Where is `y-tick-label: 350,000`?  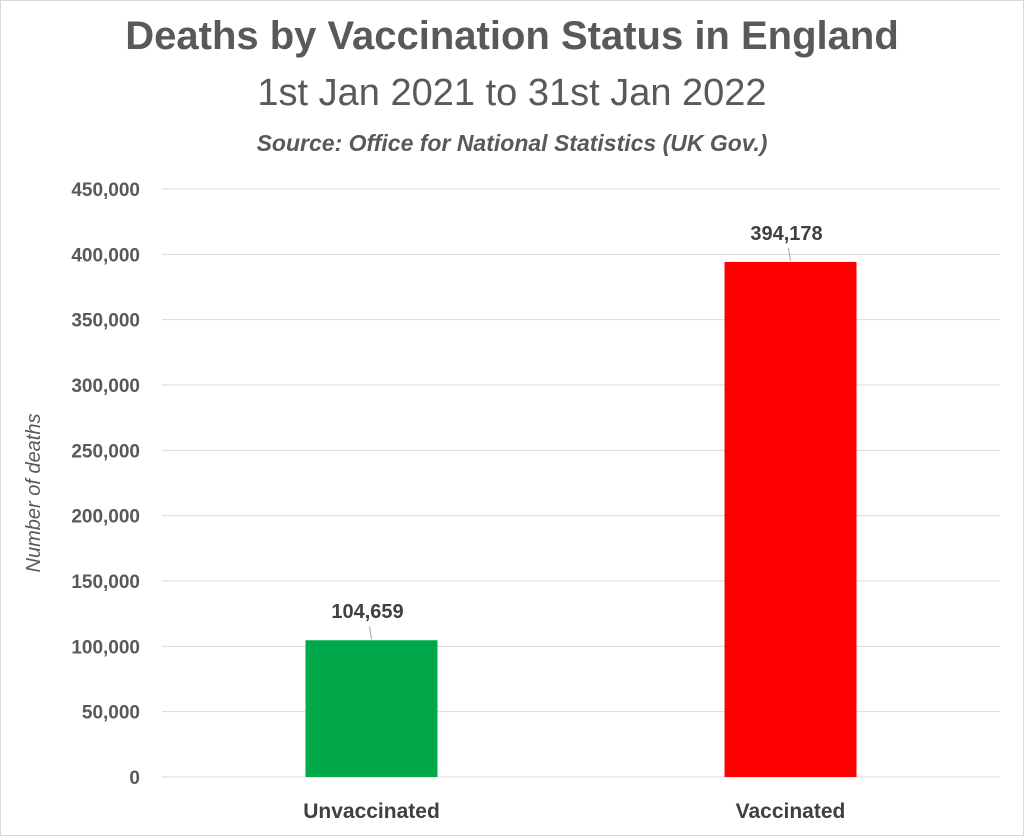
y-tick-label: 350,000 is located at coordinates (105, 321).